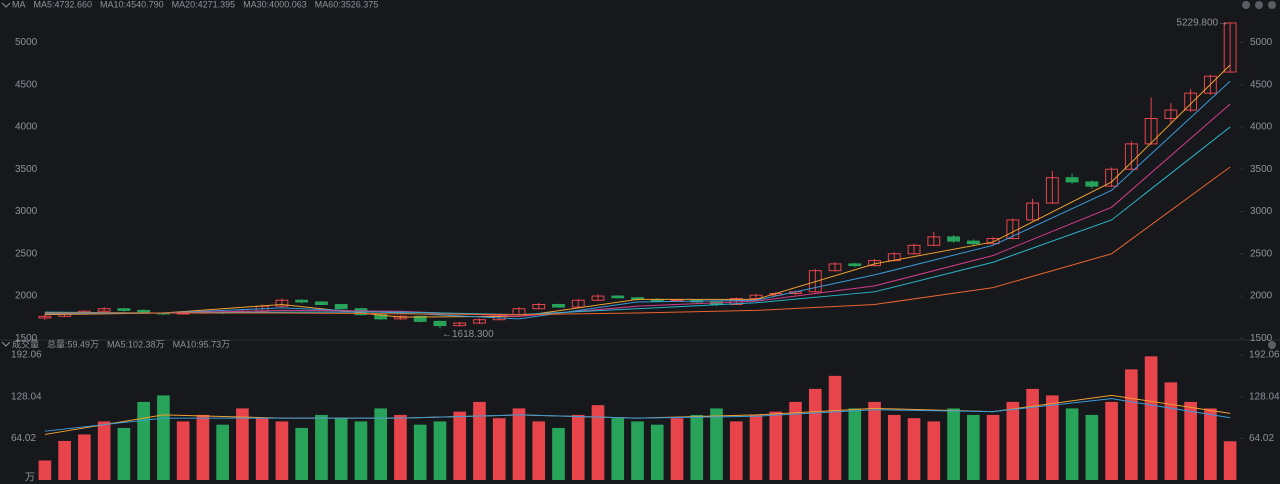 The height and width of the screenshot is (484, 1280). I want to click on annotation: ←1618.300, so click(468, 334).